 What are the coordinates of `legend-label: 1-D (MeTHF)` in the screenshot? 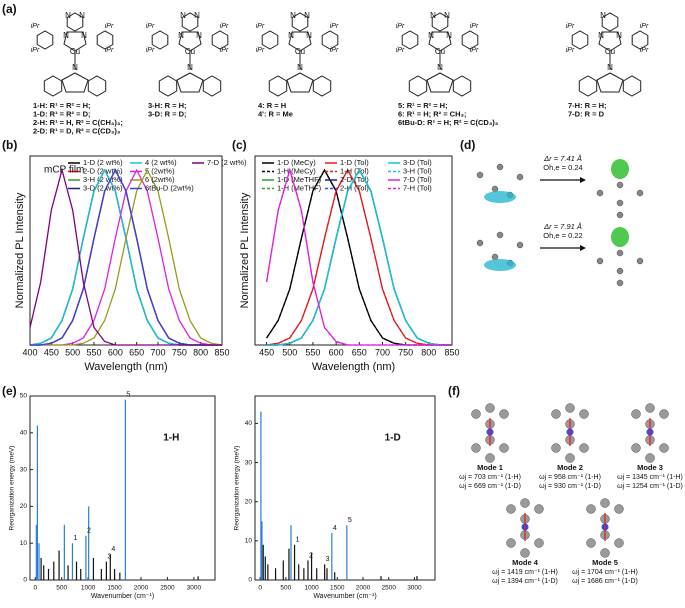 It's located at (299, 179).